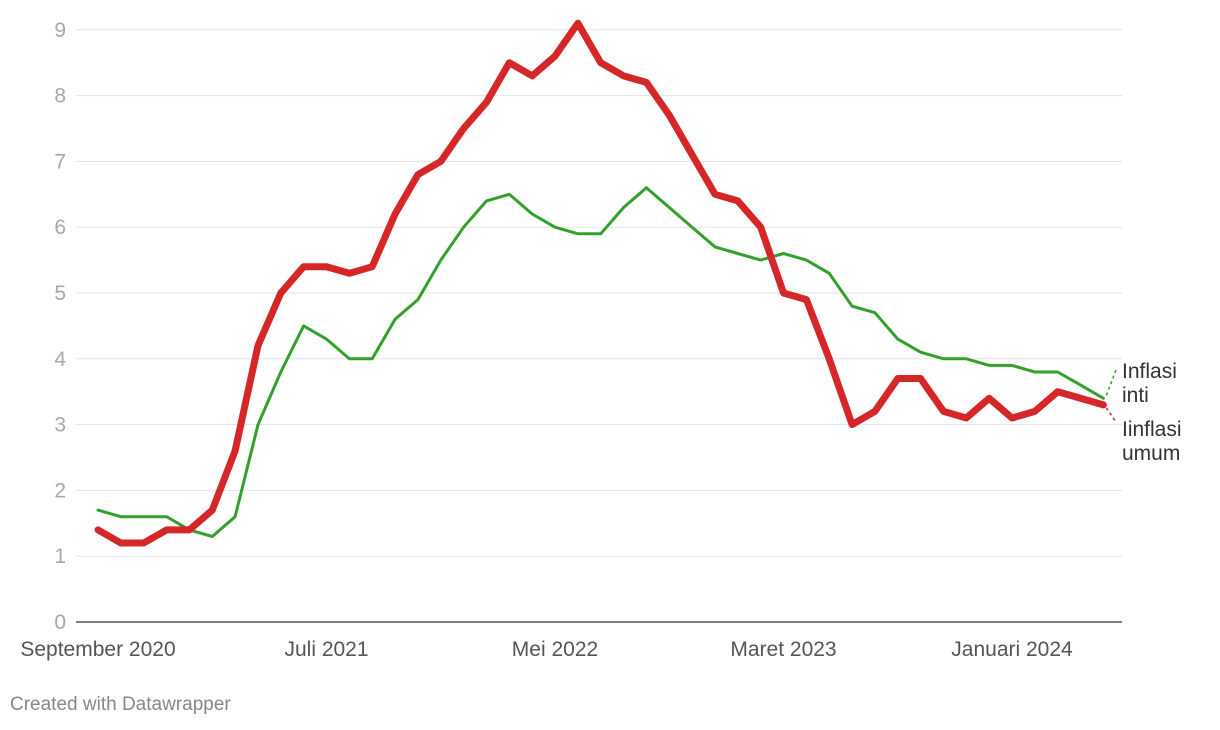  What do you see at coordinates (1149, 371) in the screenshot?
I see `series-label: Inflasi` at bounding box center [1149, 371].